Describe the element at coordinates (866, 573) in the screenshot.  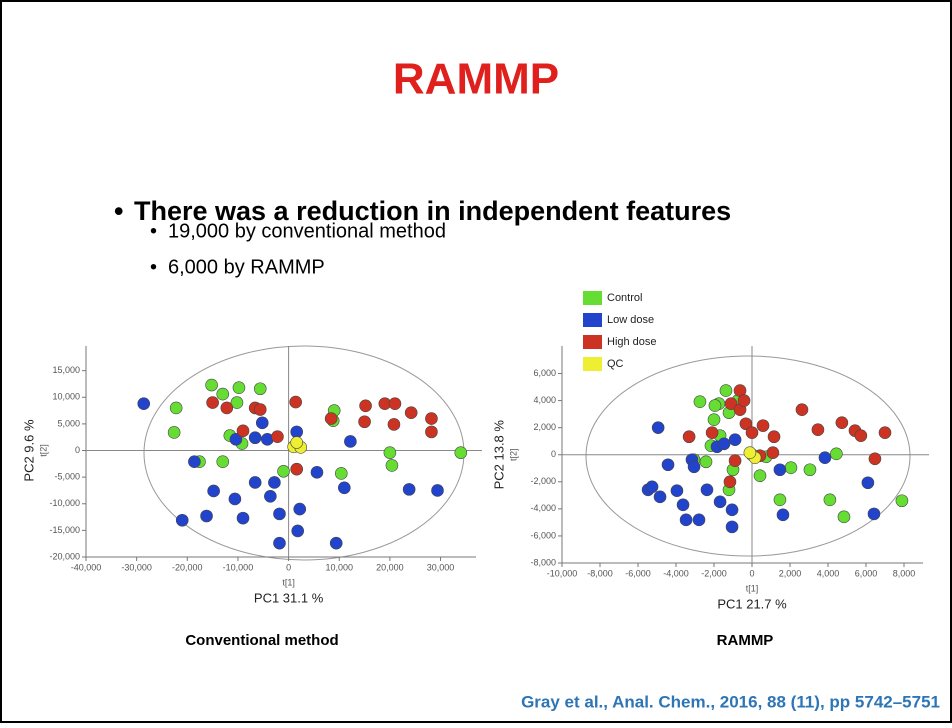
I see `x-tick-label: 6,000` at that location.